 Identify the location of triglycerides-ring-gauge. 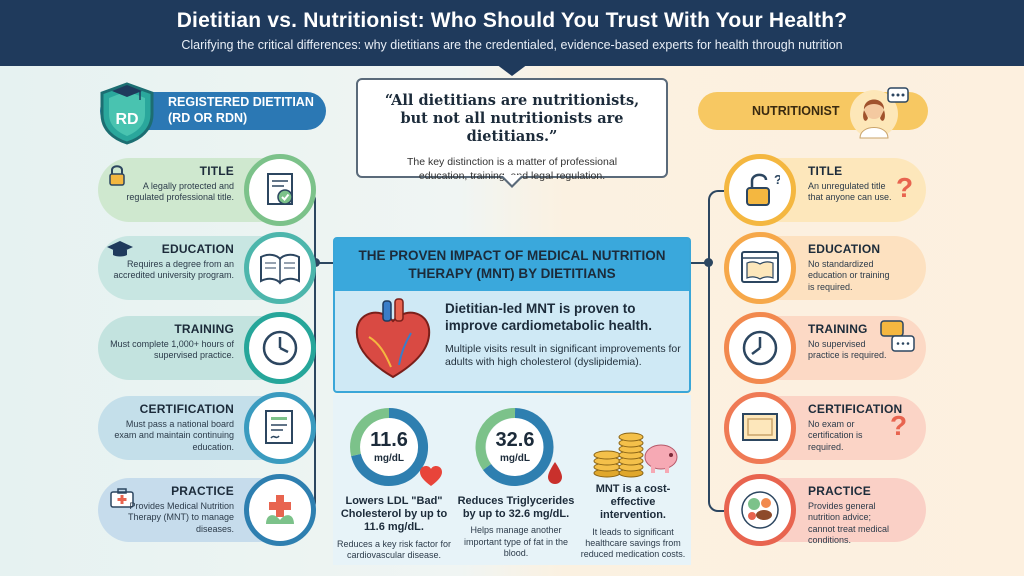
(514, 446).